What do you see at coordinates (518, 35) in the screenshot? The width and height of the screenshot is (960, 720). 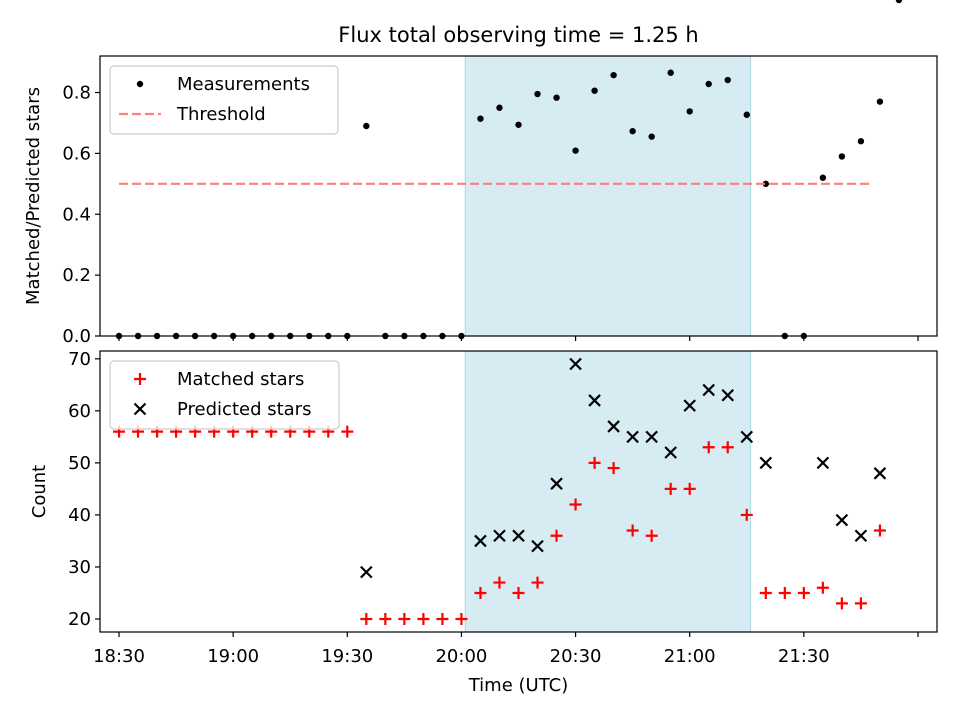 I see `chart-title: Flux total observing time = 1.25 h` at bounding box center [518, 35].